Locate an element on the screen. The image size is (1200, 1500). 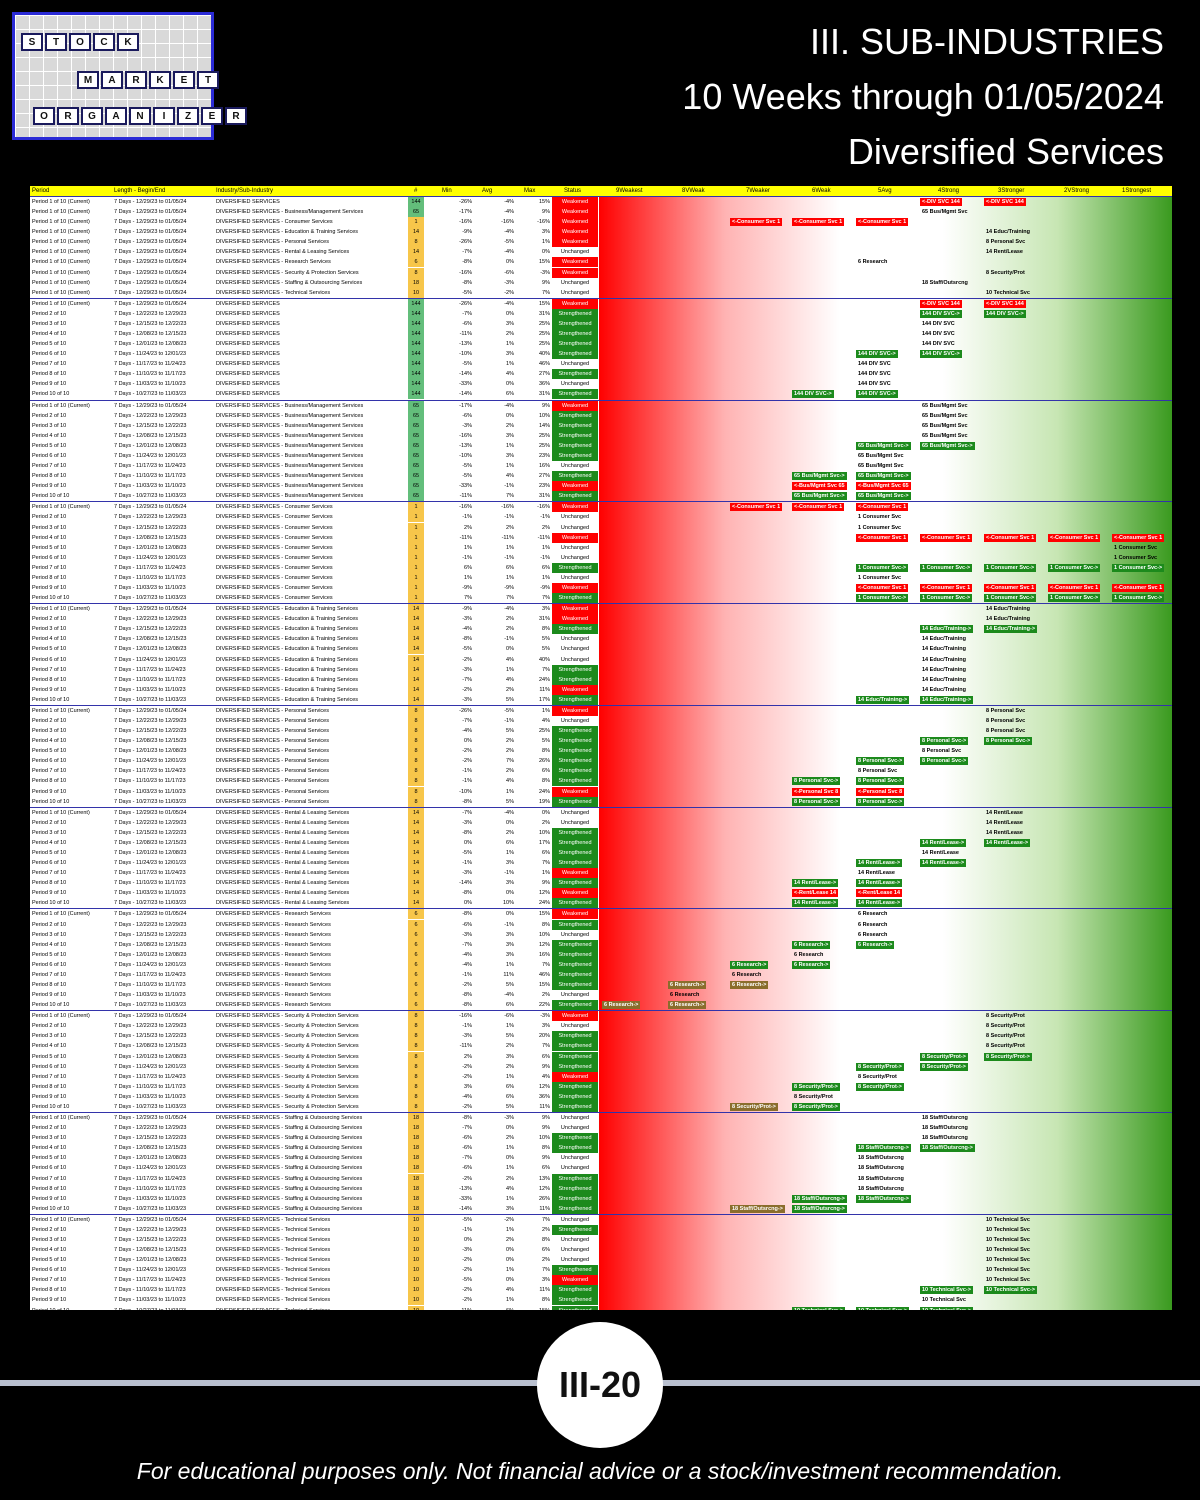
cell-max: 0% is located at coordinates (546, 812).